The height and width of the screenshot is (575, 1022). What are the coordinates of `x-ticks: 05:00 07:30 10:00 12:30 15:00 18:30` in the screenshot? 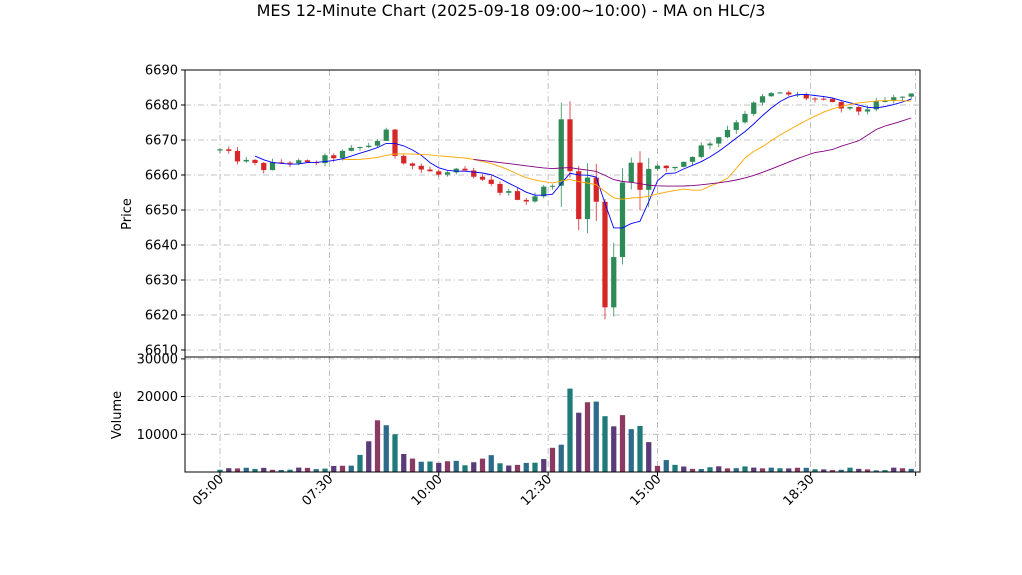 It's located at (553, 490).